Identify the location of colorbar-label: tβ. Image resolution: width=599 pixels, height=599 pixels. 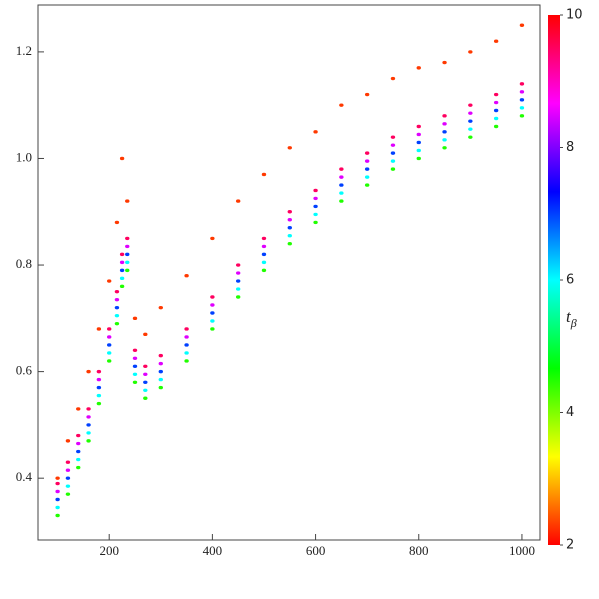
(571, 318).